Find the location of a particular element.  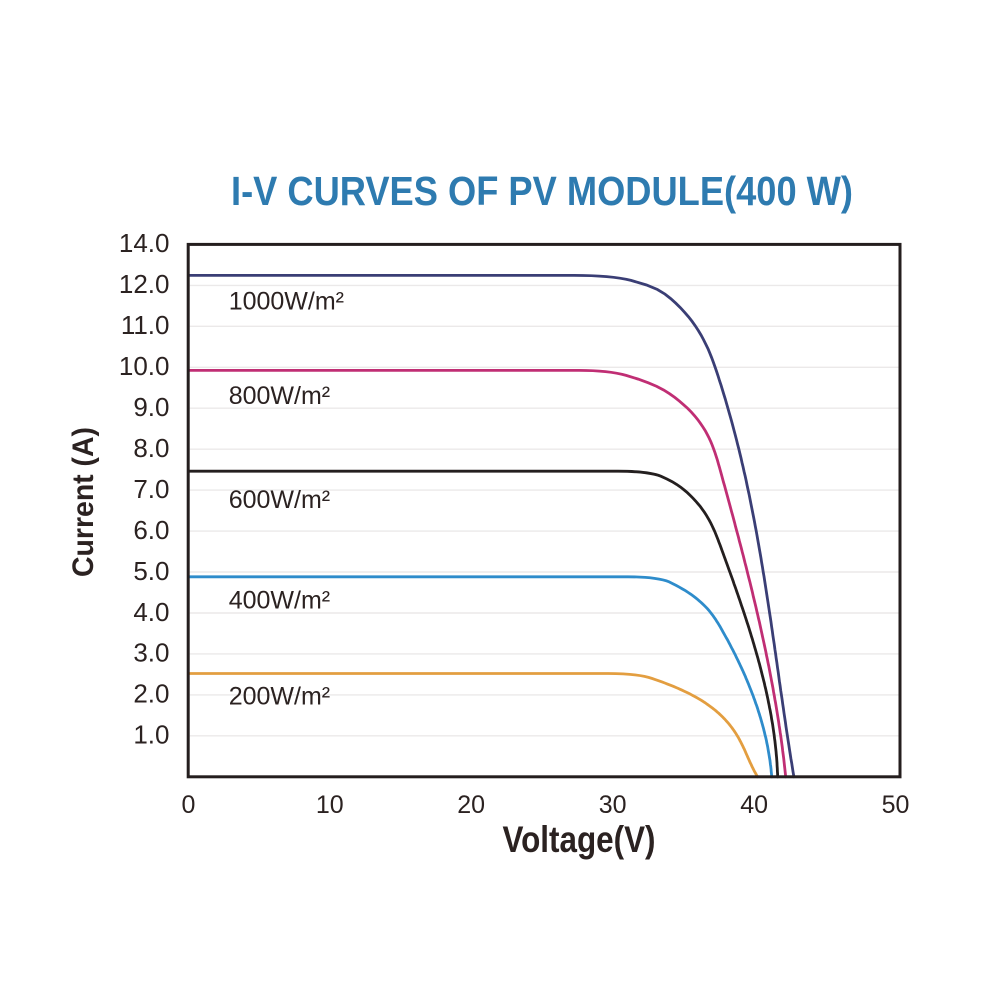

svg-text: 3.0 is located at coordinates (151, 653).